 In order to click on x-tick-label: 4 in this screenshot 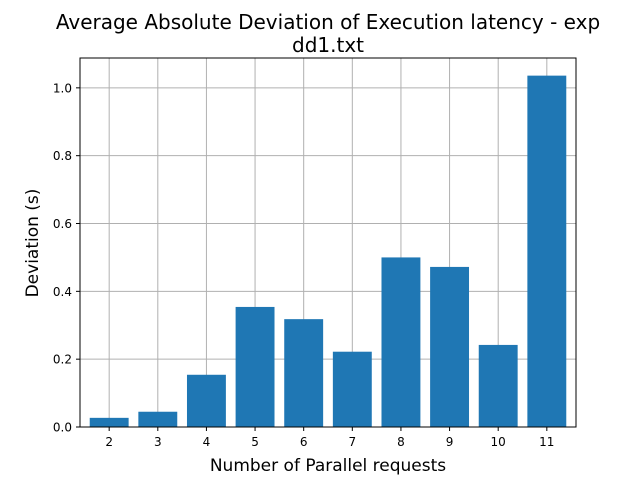, I will do `click(207, 442)`.